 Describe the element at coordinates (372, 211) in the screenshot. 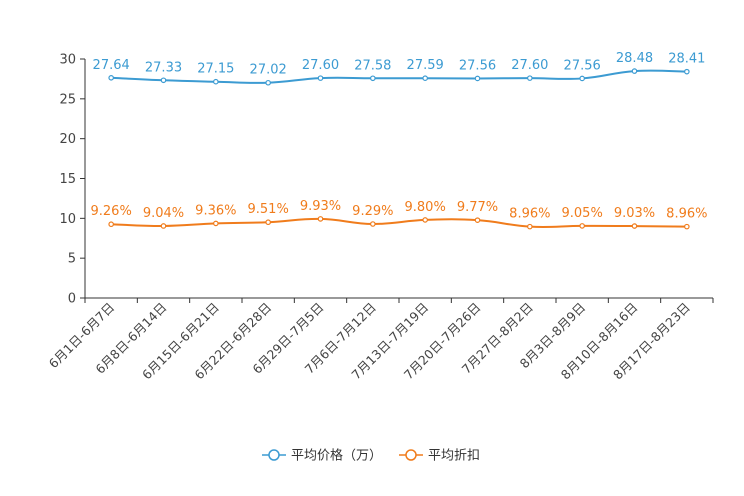

I see `data-label: 9.29%` at that location.